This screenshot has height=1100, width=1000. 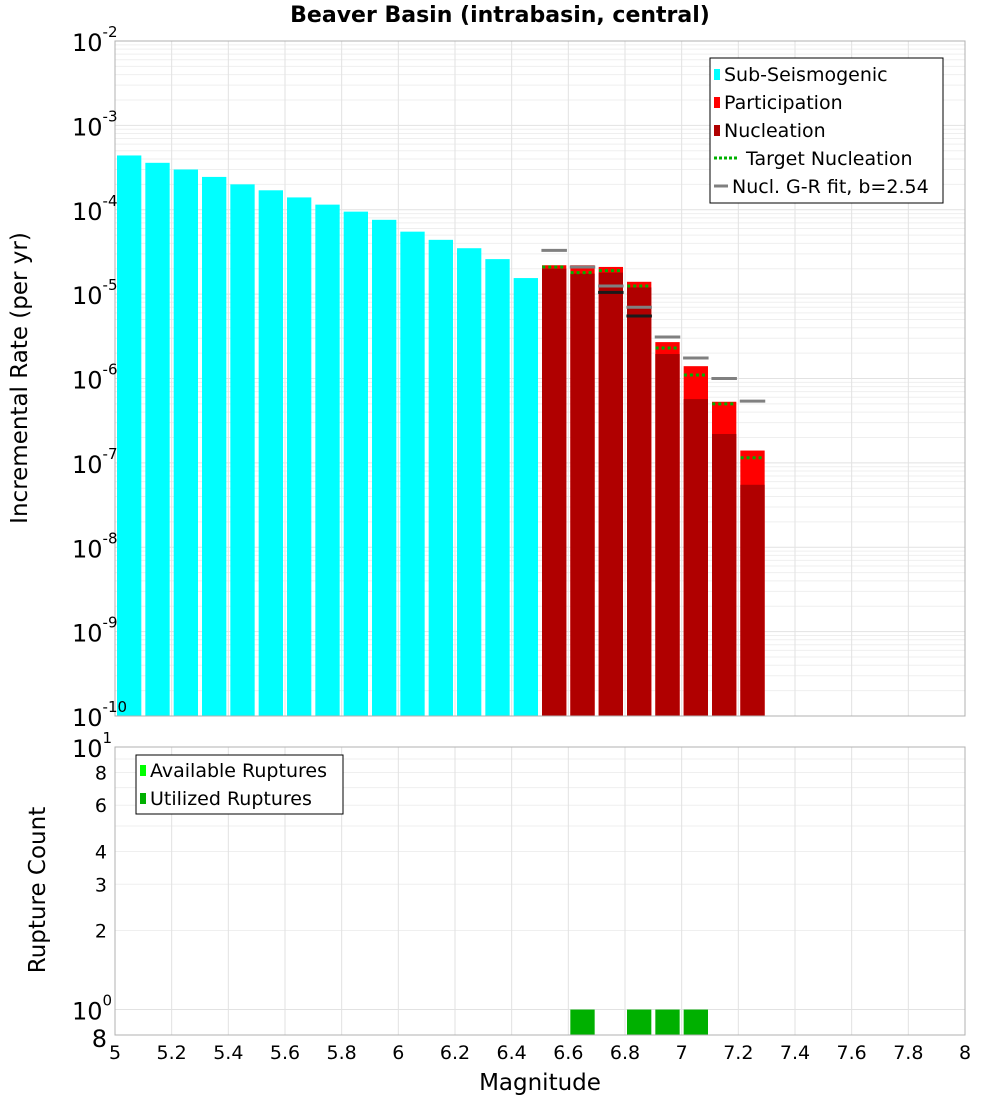 I want to click on x-tick-label: 5.8, so click(x=342, y=1053).